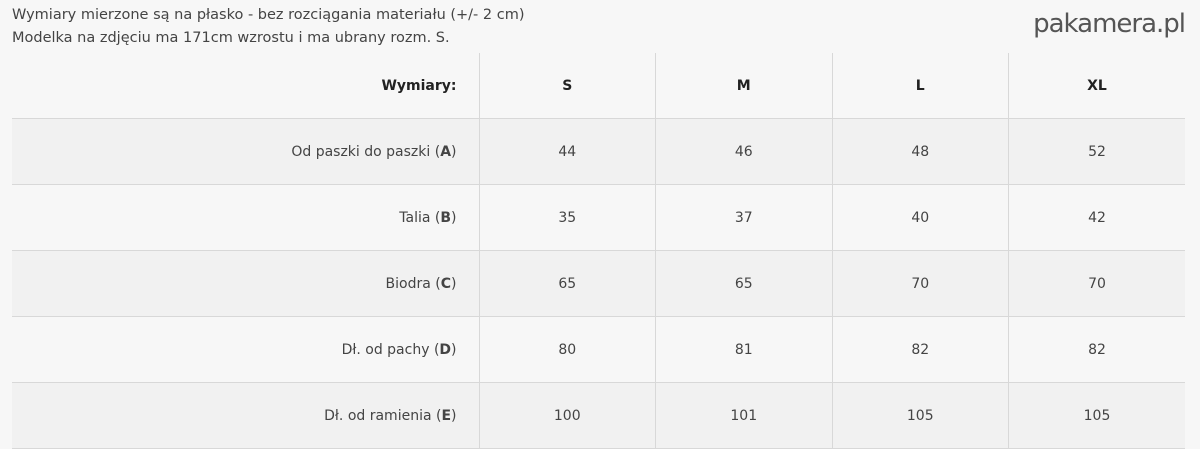 The height and width of the screenshot is (449, 1200). What do you see at coordinates (567, 217) in the screenshot?
I see `table-cell: 35` at bounding box center [567, 217].